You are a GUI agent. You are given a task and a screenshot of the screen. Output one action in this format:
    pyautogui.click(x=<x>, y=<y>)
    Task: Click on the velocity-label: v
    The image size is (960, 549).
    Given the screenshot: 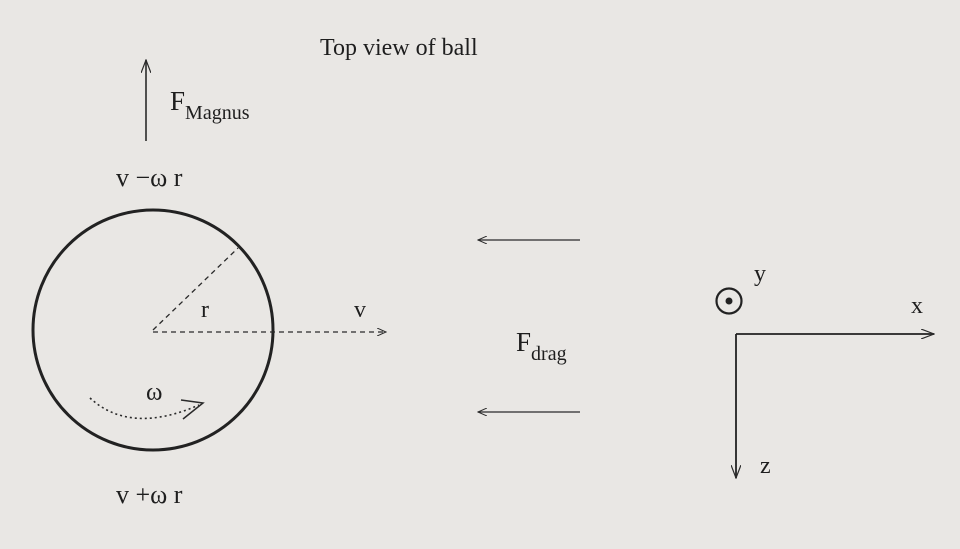 What is the action you would take?
    pyautogui.click(x=360, y=310)
    